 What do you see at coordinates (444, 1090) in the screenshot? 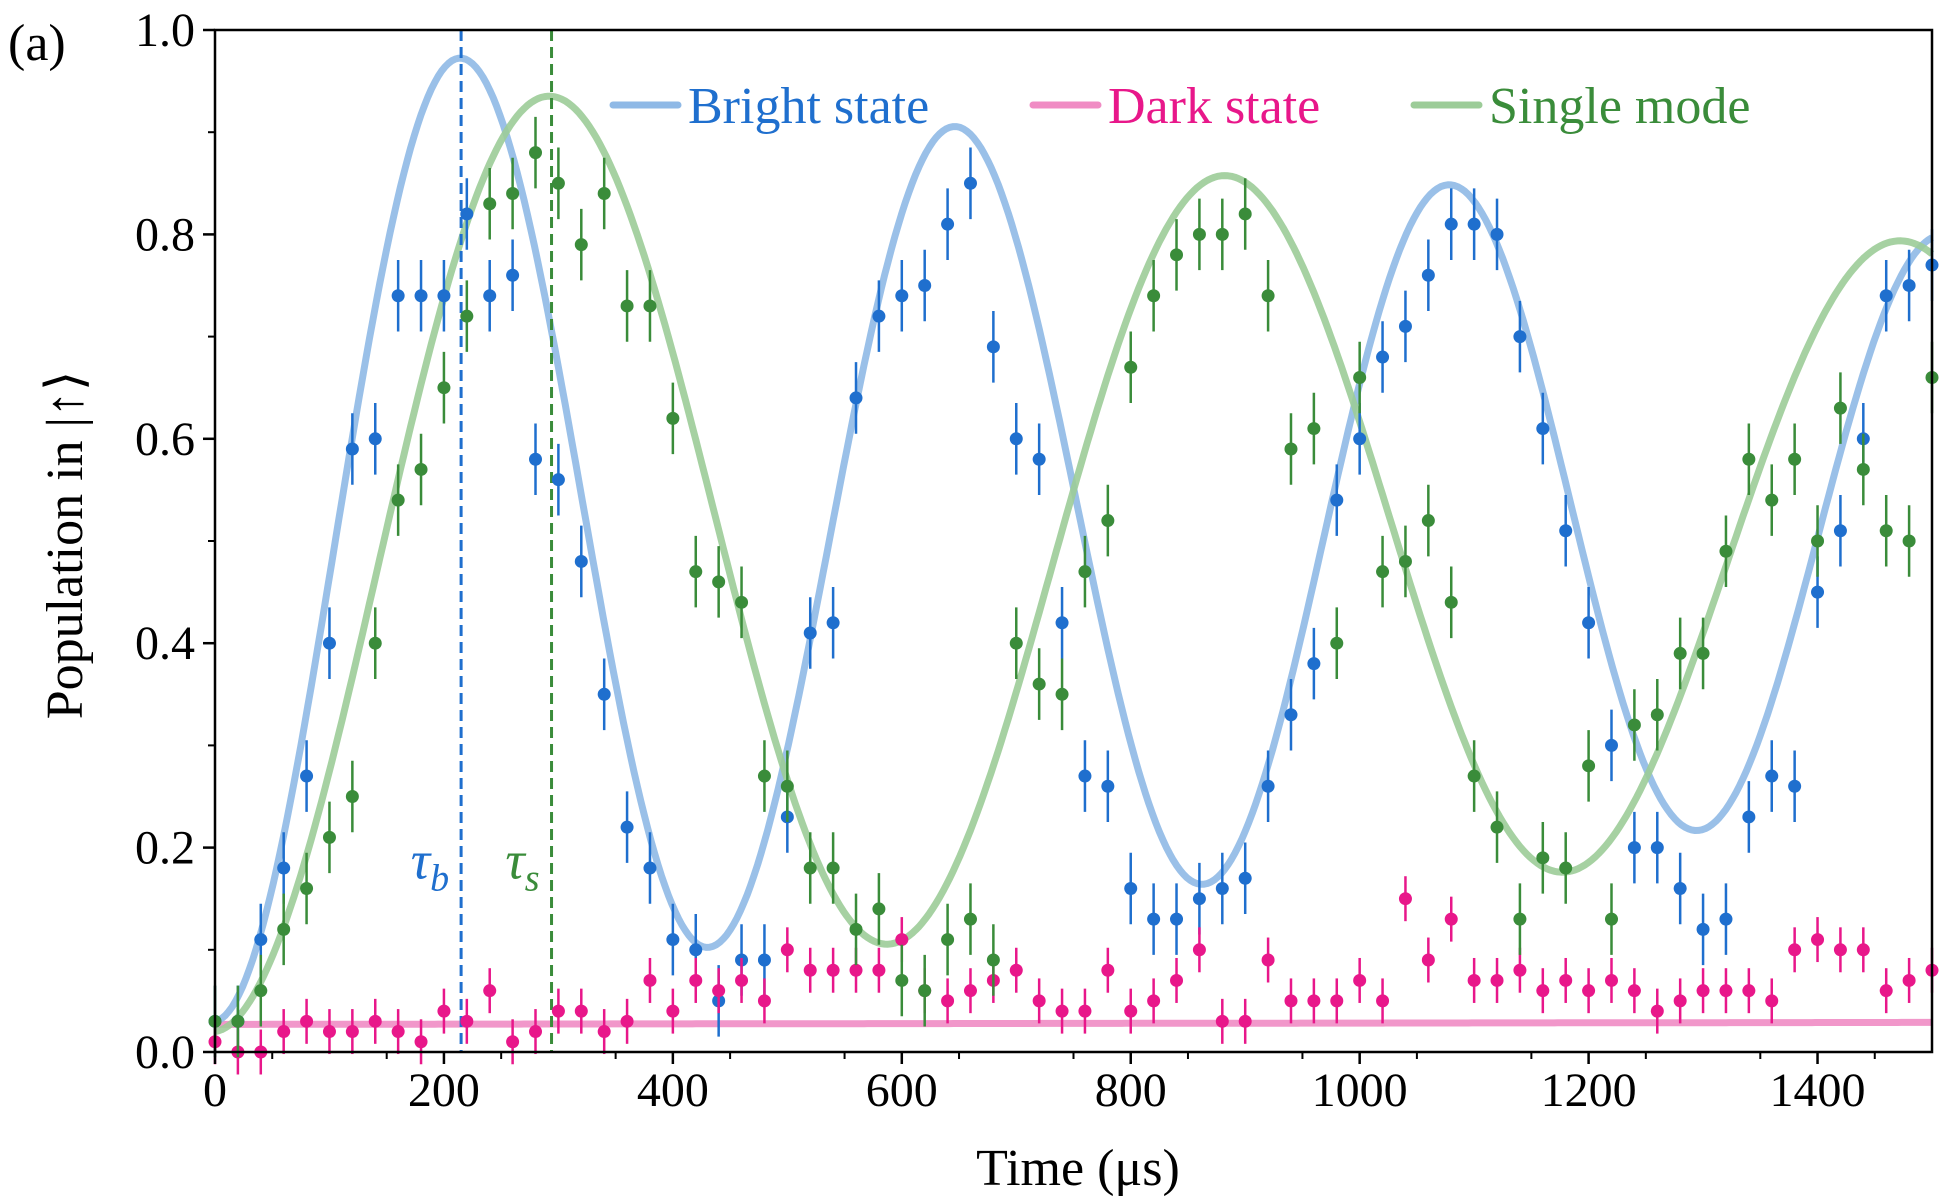
I see `x-tick-label: 200` at bounding box center [444, 1090].